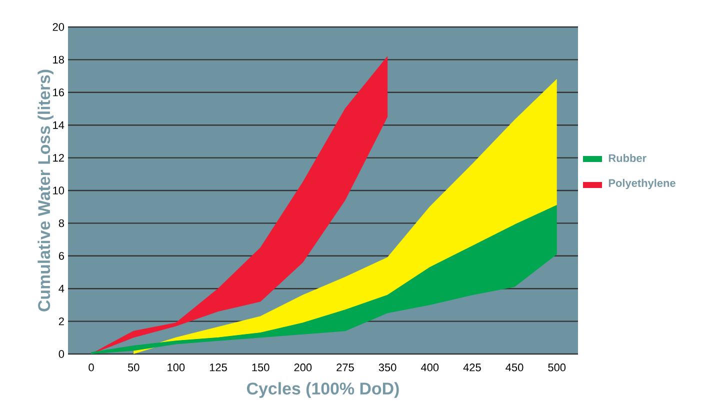 This screenshot has height=413, width=720. Describe the element at coordinates (134, 368) in the screenshot. I see `x-tick-label: 50` at that location.